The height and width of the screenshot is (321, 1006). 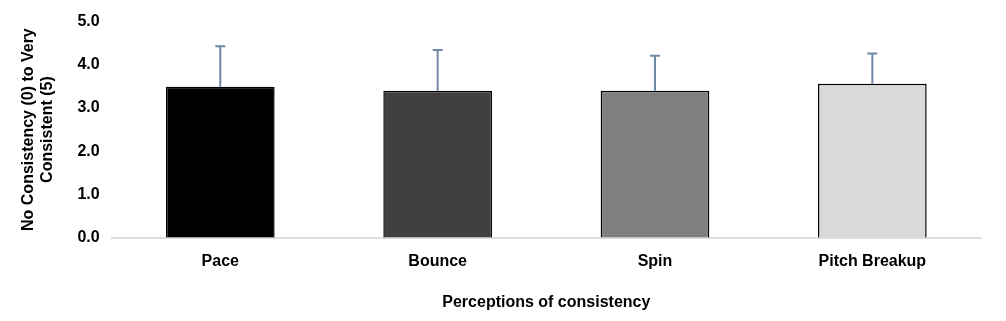 What do you see at coordinates (872, 260) in the screenshot?
I see `x-tick-label: Pitch Breakup` at bounding box center [872, 260].